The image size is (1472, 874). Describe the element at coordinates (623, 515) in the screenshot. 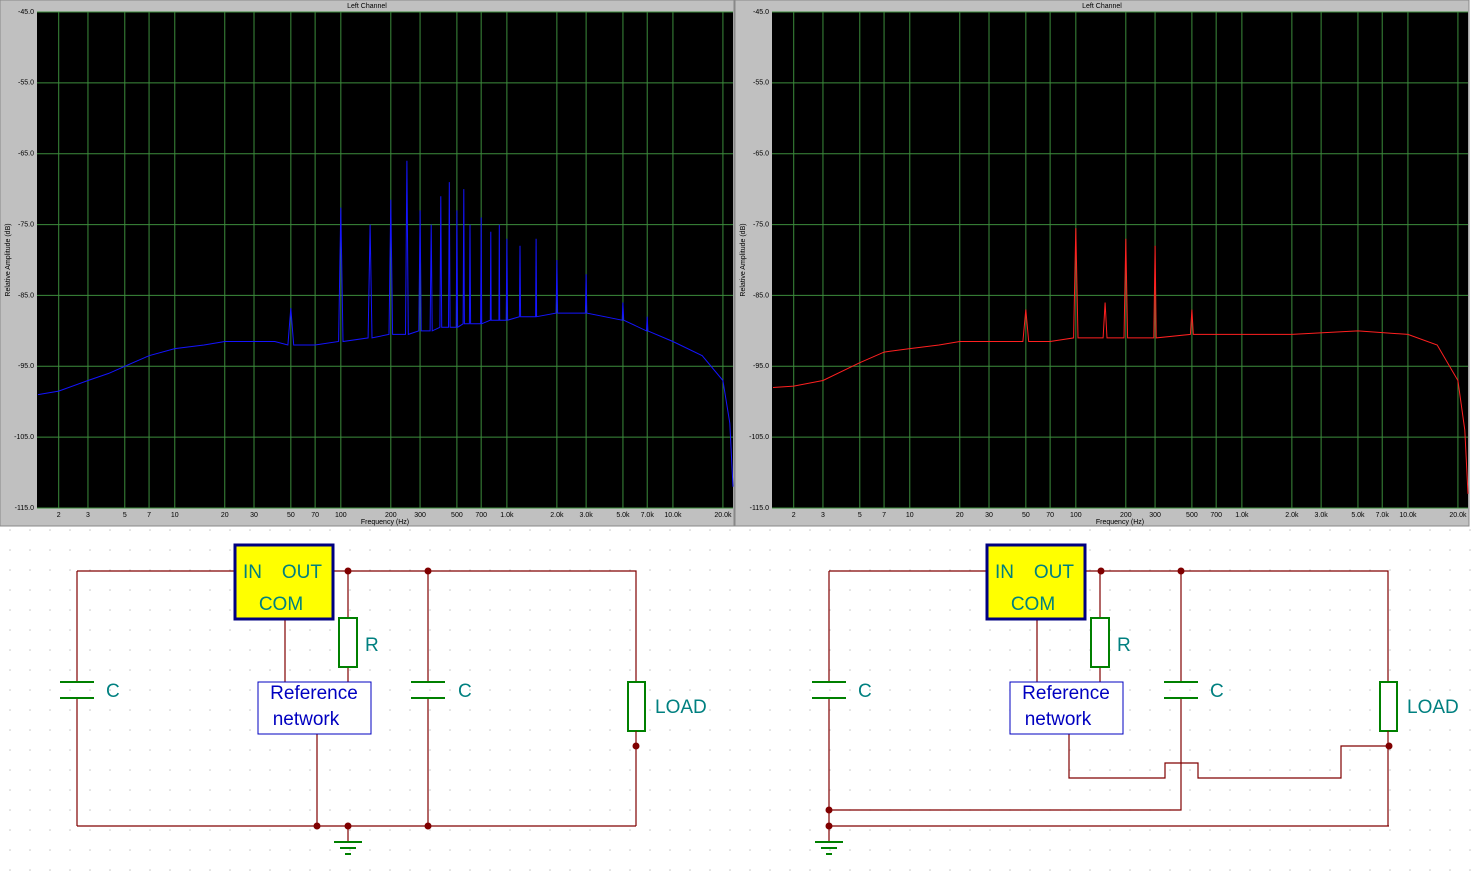

I see `x-tick-label: 5.0k` at that location.